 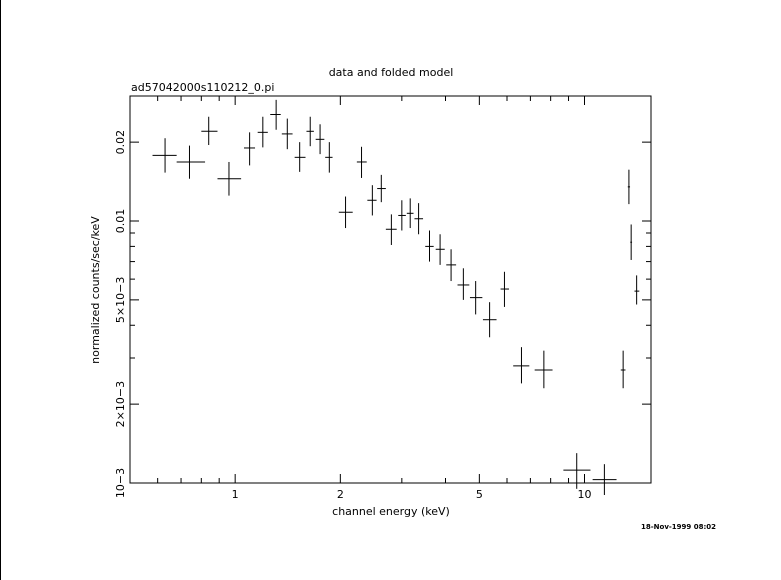 I want to click on y-tick-label: 0.01, so click(x=120, y=221).